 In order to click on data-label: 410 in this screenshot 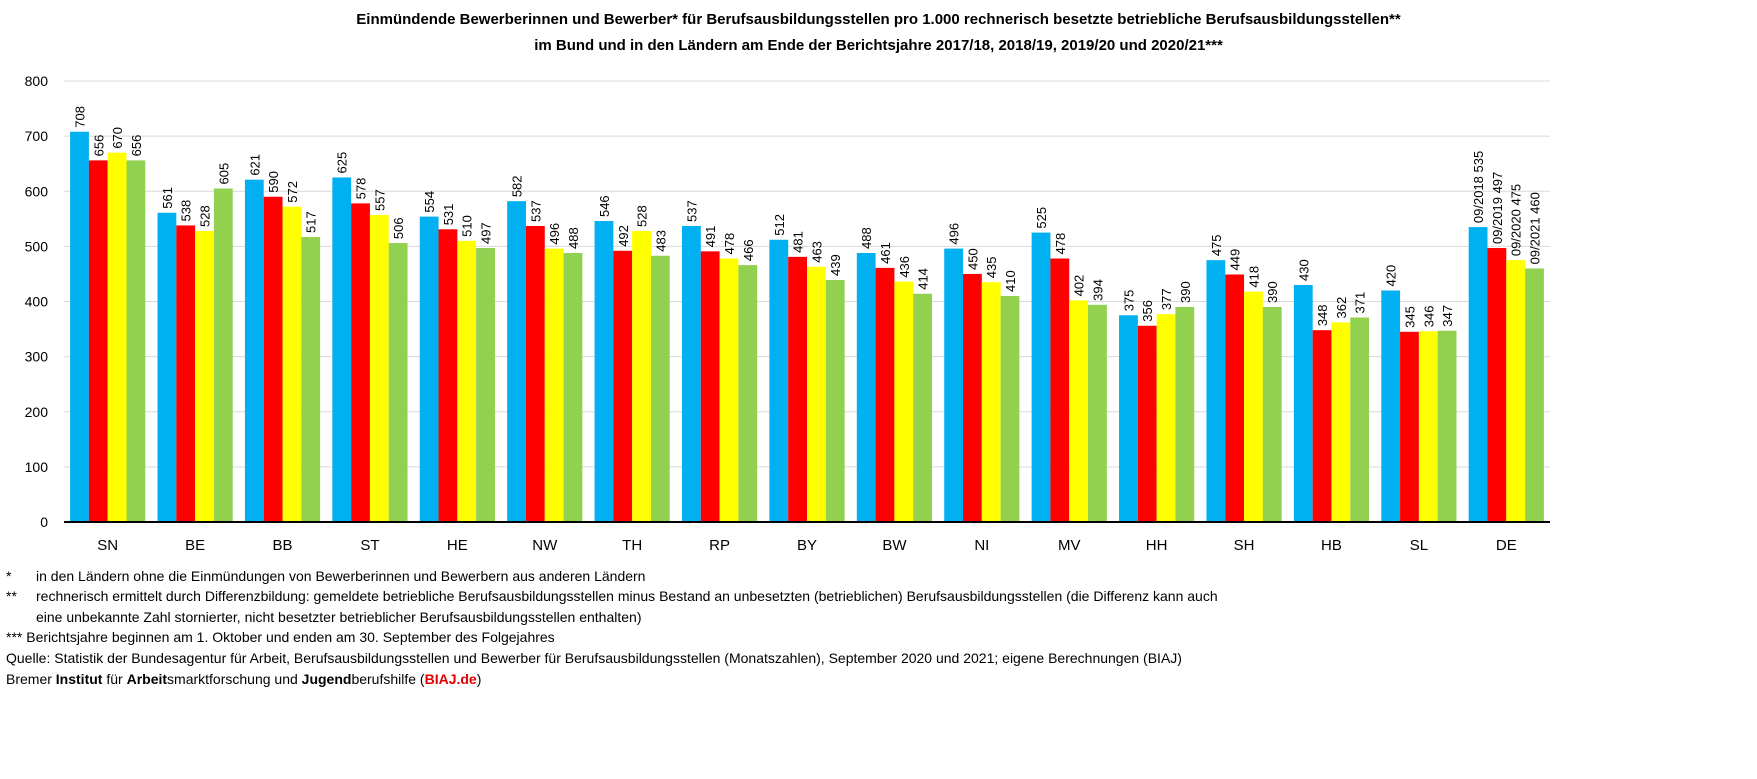, I will do `click(1010, 281)`.